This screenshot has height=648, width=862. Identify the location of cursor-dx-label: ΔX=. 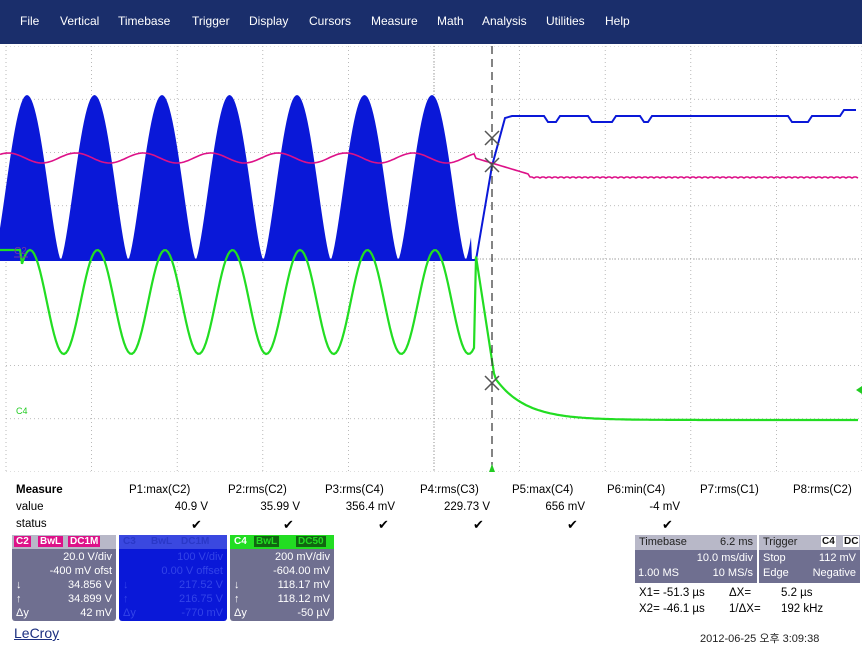
(740, 593).